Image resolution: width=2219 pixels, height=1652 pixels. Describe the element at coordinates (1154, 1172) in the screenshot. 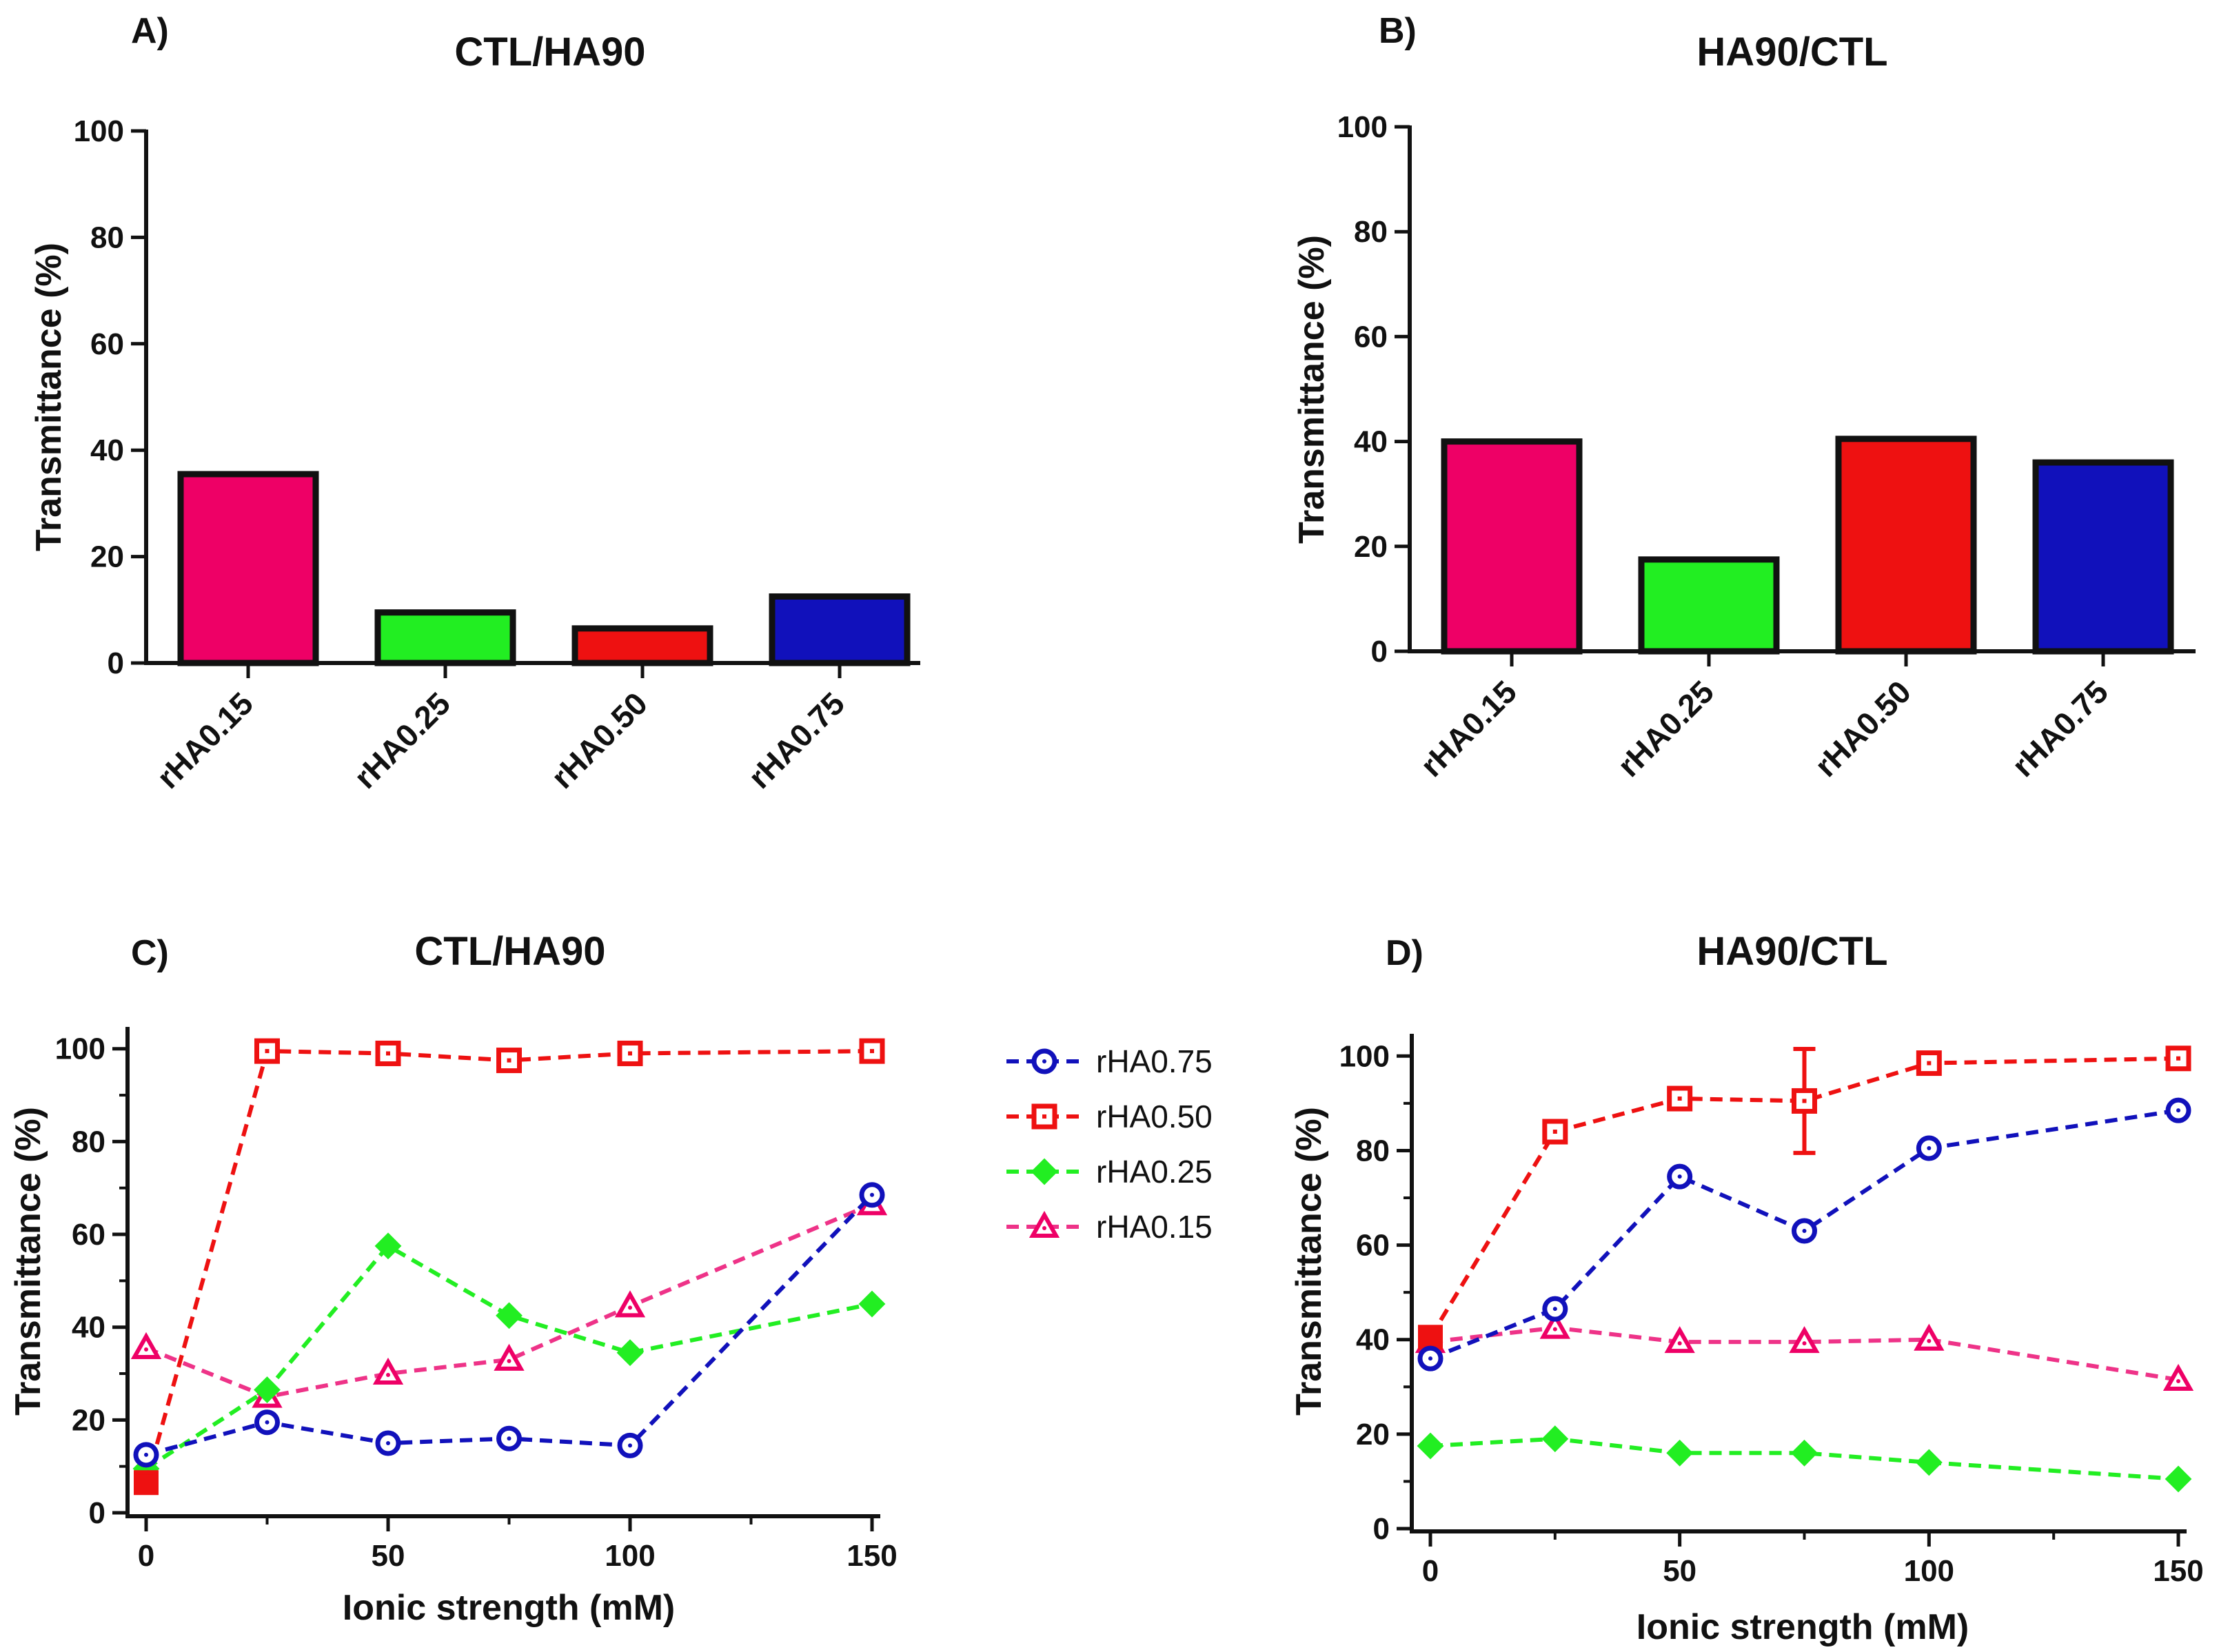

I see `legend-label: rHA0.25` at that location.